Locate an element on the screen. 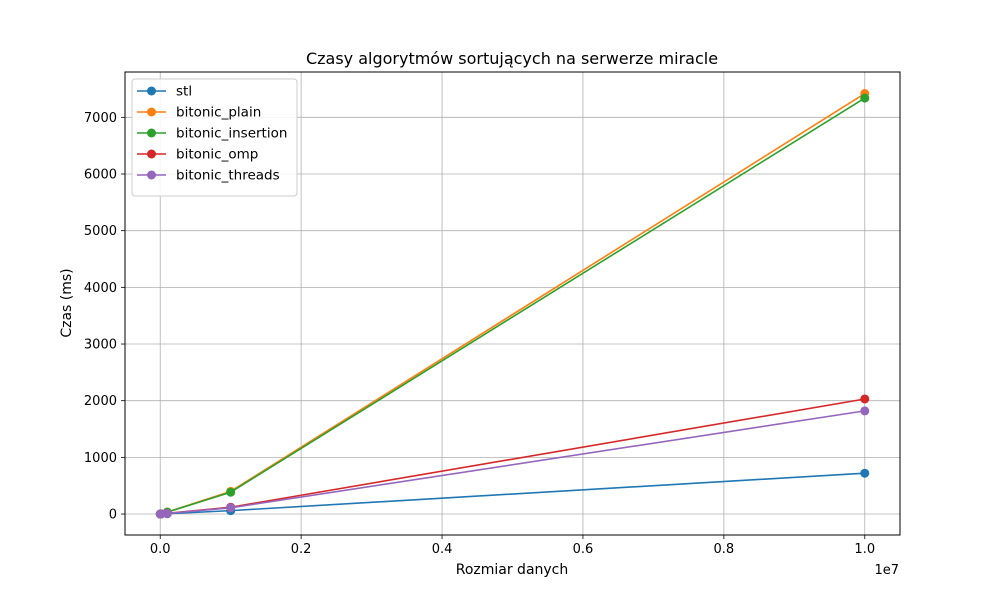 This screenshot has height=600, width=1000. y-axis-label: Czas (ms) is located at coordinates (67, 302).